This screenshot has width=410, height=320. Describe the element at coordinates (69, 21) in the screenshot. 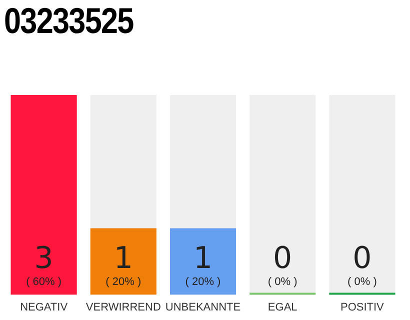

I see `chart-title: 03233525` at that location.